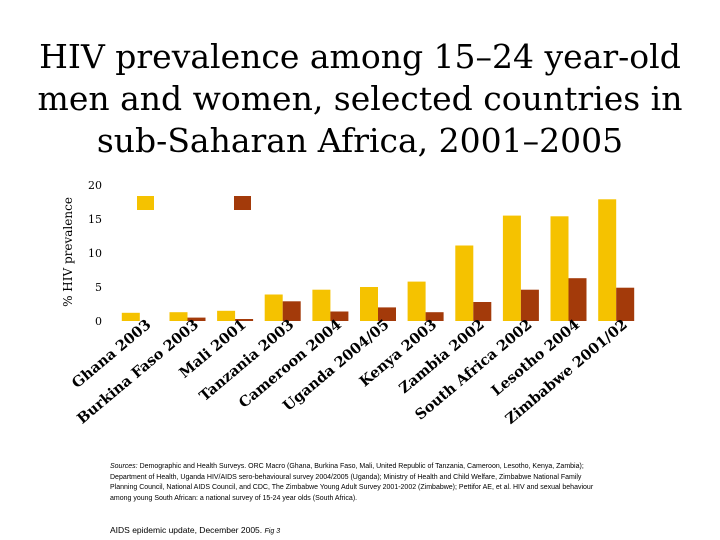  Describe the element at coordinates (360, 140) in the screenshot. I see `title-line-3: sub-Saharan Africa, 2001–2005` at that location.